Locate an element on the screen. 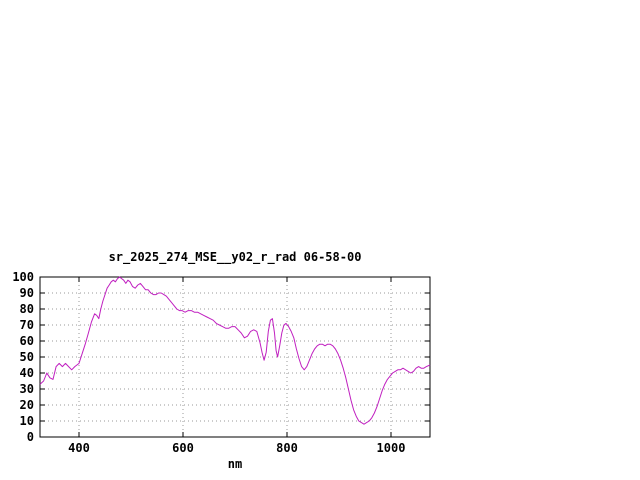  y-tick-label: 80 is located at coordinates (27, 309).